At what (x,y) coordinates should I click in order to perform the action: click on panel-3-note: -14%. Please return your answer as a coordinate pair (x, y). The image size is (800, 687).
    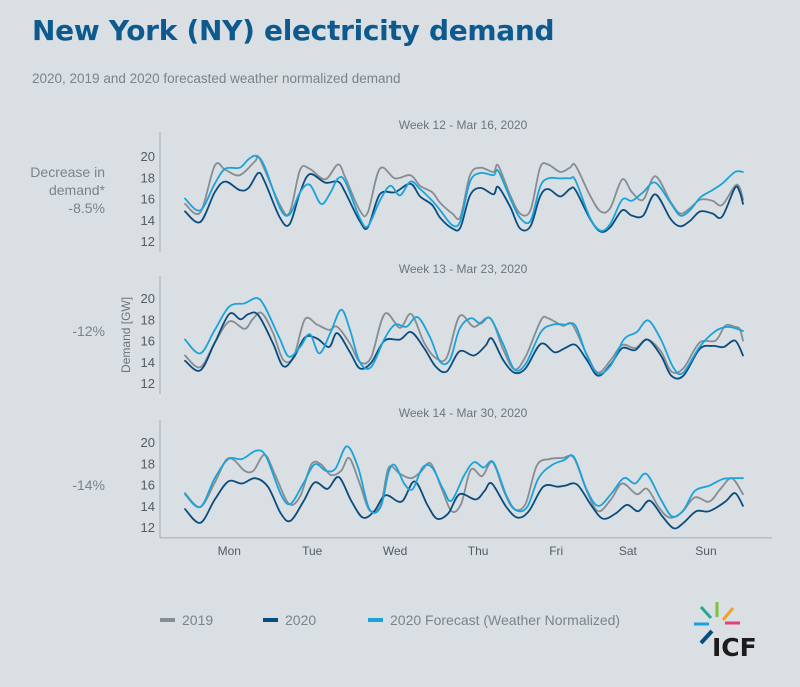
    Looking at the image, I should click on (88, 485).